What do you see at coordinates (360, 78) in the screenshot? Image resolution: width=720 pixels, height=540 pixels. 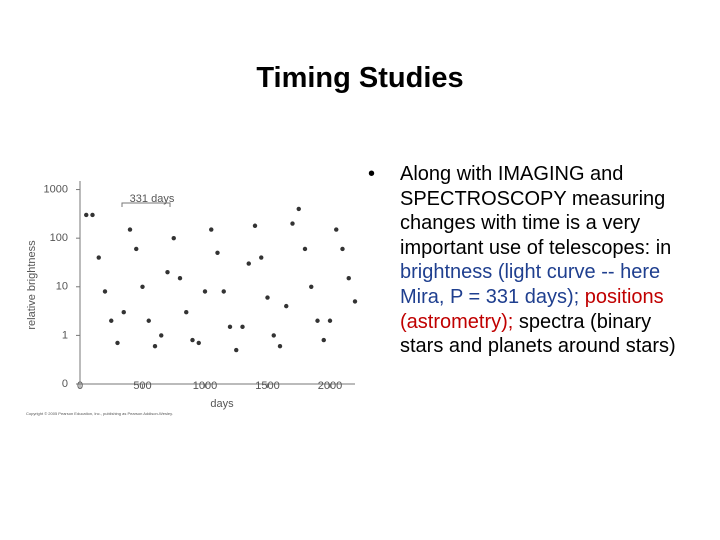 I see `slide-title: Timing Studies` at bounding box center [360, 78].